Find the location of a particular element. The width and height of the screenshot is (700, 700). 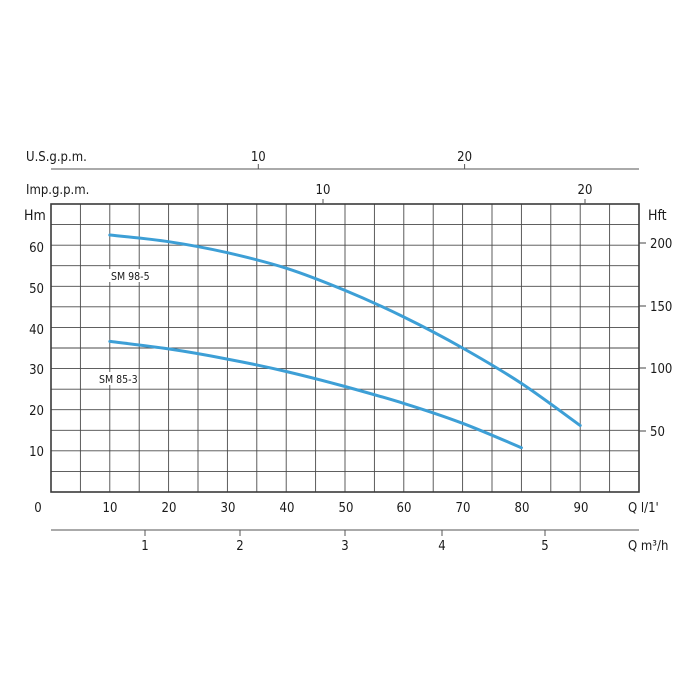

hm-axis: Hm 60 50 40 30 20 10 is located at coordinates (35, 334).